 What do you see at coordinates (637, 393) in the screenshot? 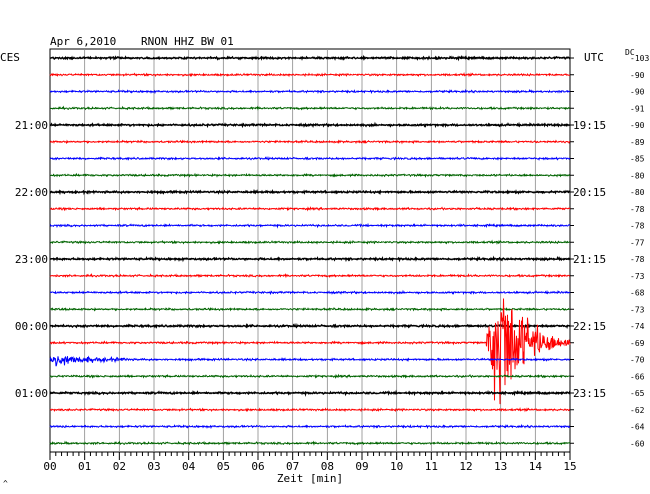
I see `dc-offset-label: -65` at bounding box center [637, 393].